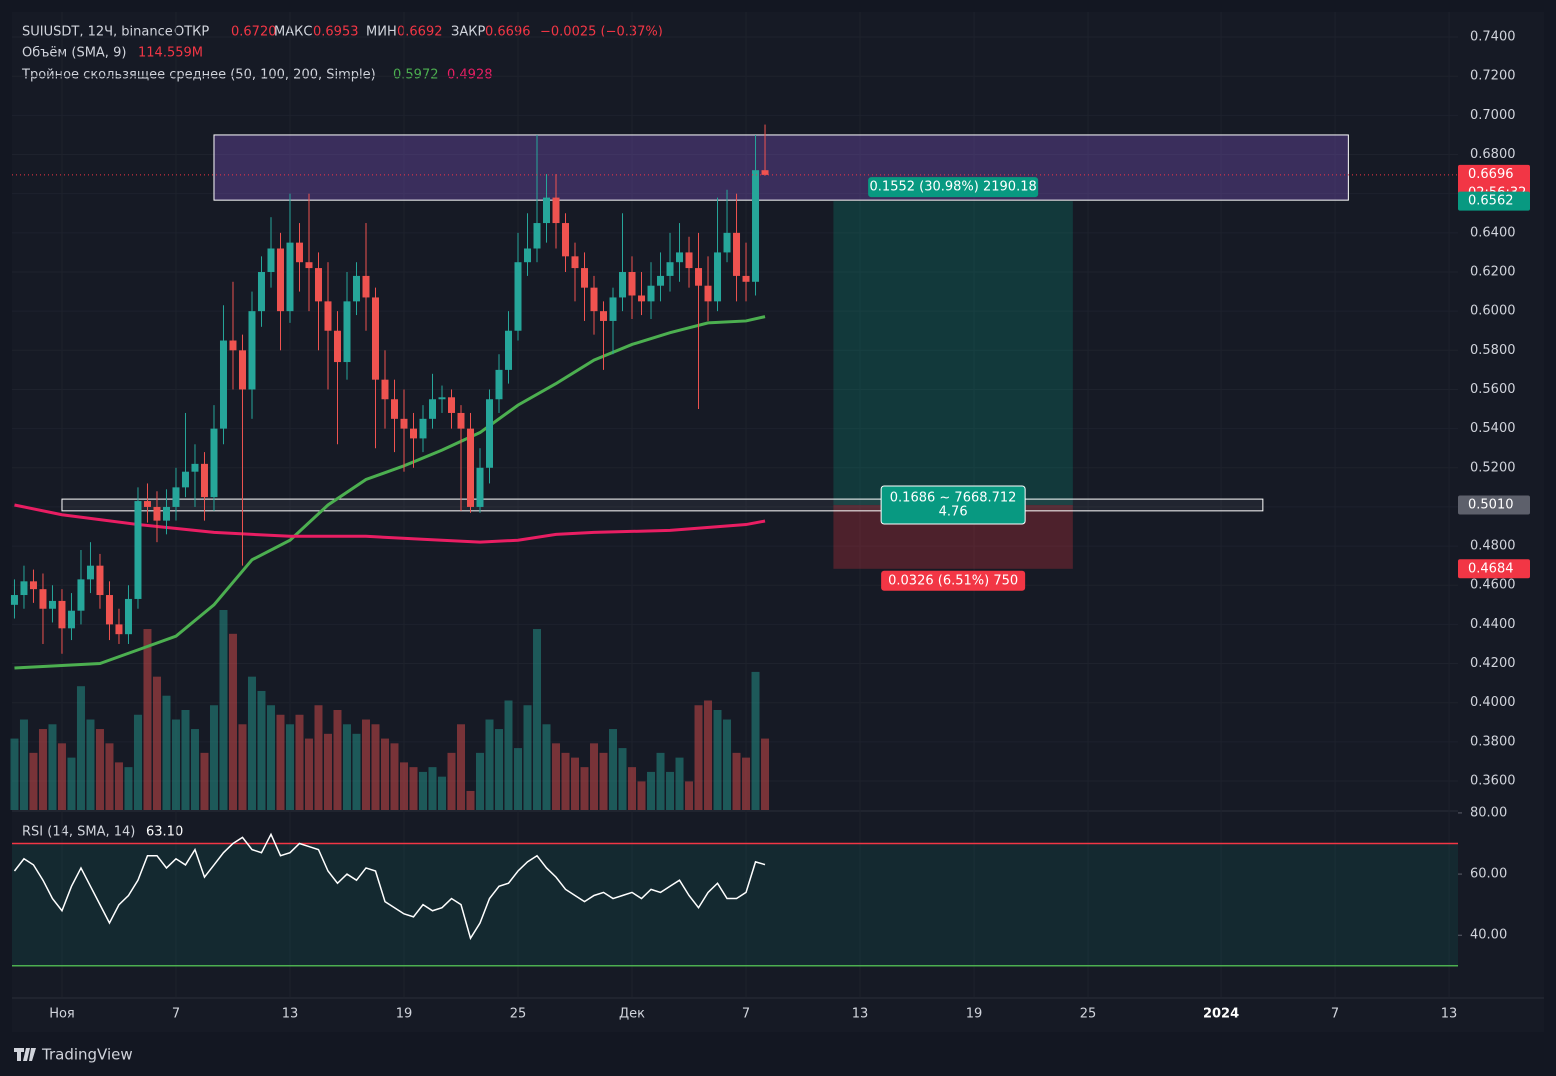 This screenshot has width=1556, height=1076. Describe the element at coordinates (1493, 467) in the screenshot. I see `y-tick-label: 0.5200` at that location.